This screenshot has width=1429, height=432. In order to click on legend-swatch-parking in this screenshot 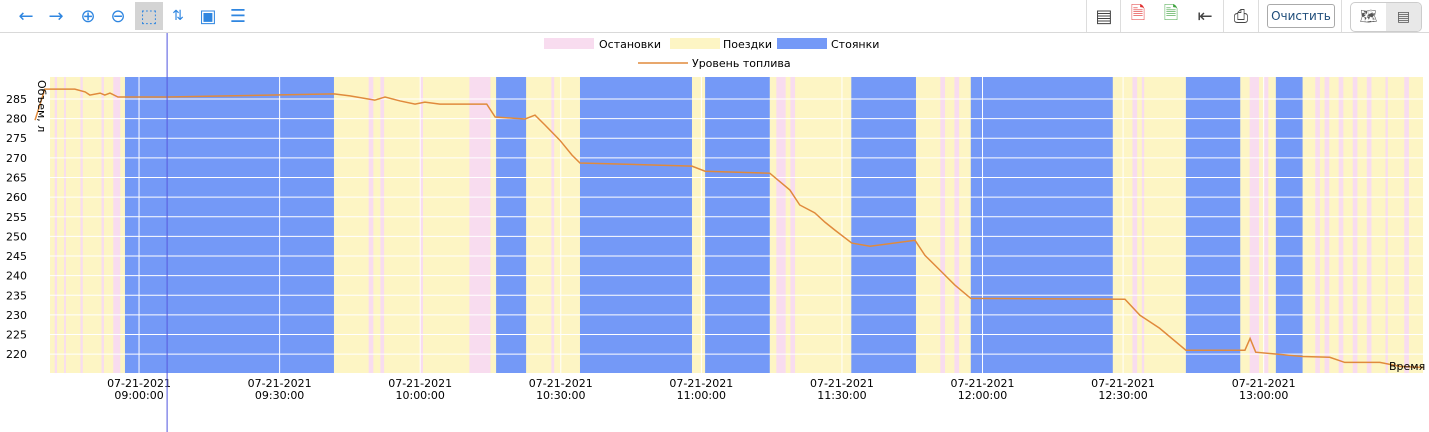, I will do `click(802, 43)`.